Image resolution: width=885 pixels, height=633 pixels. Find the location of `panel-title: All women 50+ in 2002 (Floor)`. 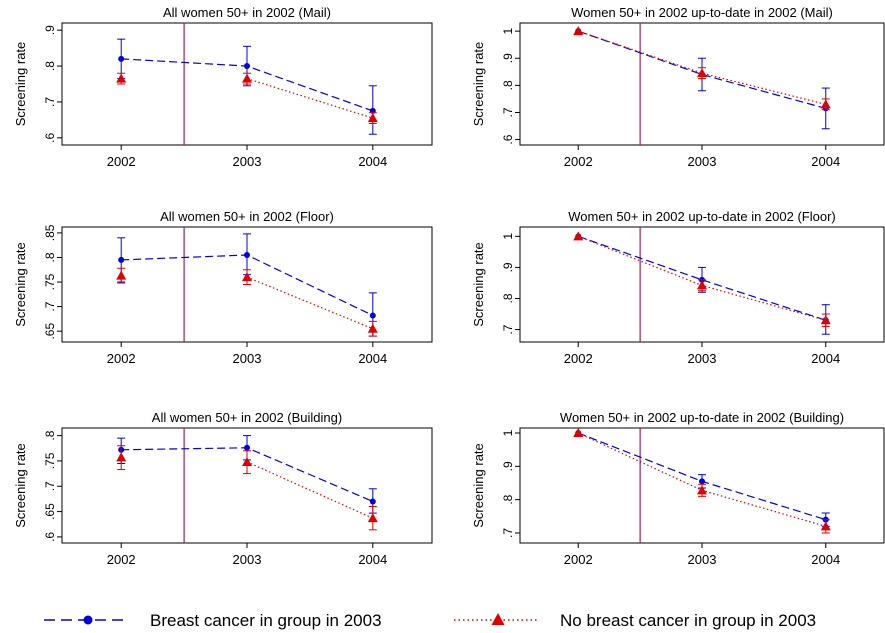

panel-title: All women 50+ in 2002 (Floor) is located at coordinates (247, 216).